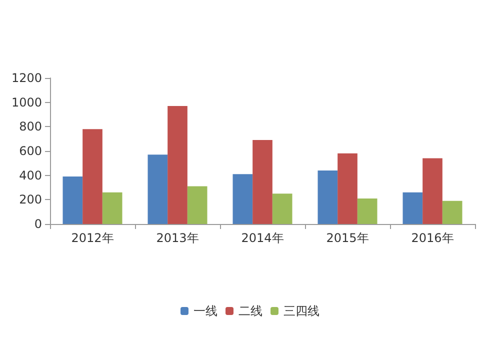  Describe the element at coordinates (302, 311) in the screenshot. I see `legend-label: 三四线` at that location.